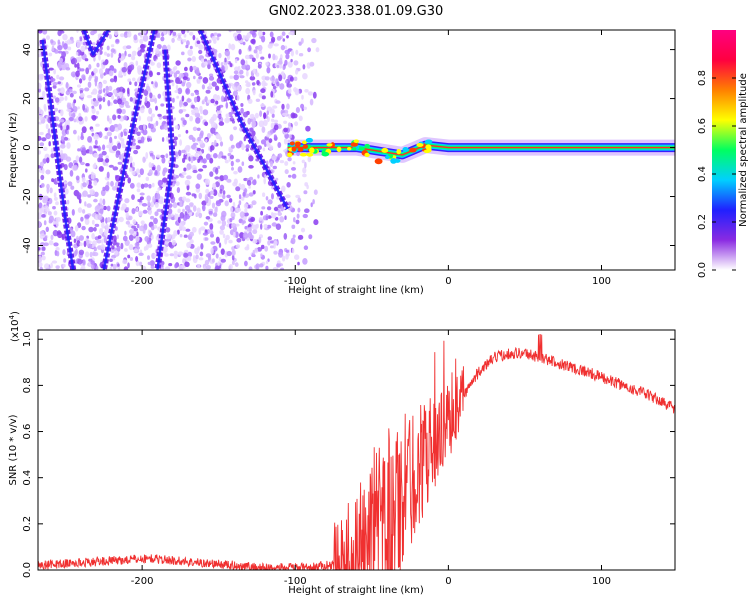  Describe the element at coordinates (27, 570) in the screenshot. I see `snr-y-tick-label: 0.0` at that location.